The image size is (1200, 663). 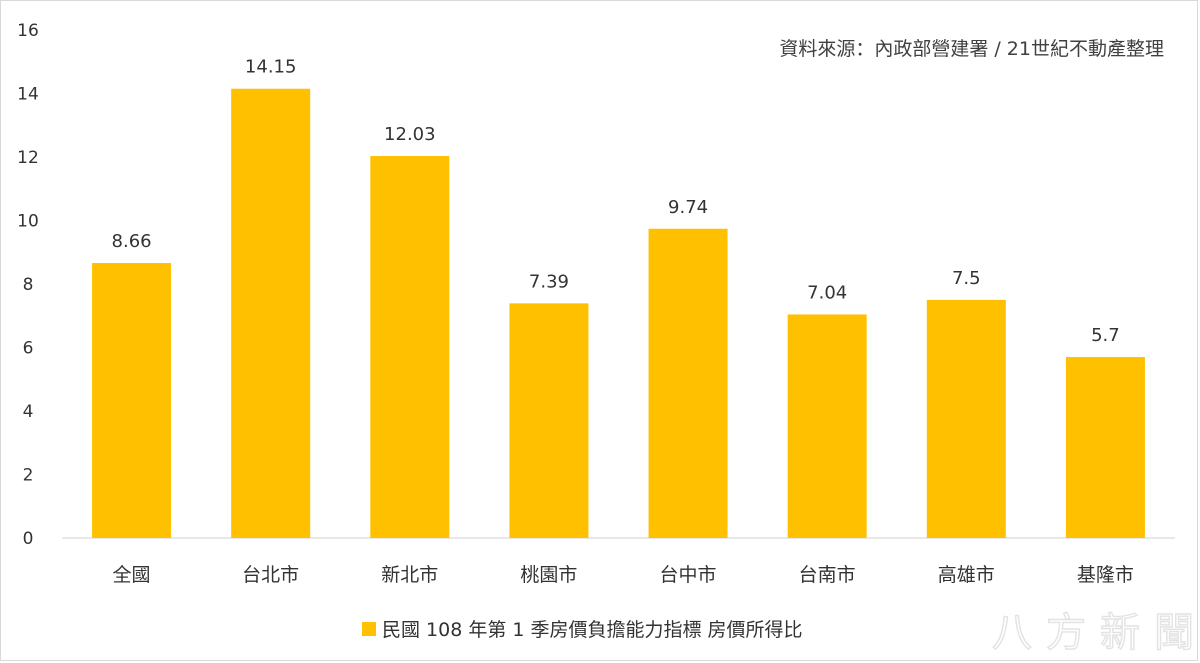 What do you see at coordinates (548, 575) in the screenshot?
I see `x-tick-label: 桃園市` at bounding box center [548, 575].